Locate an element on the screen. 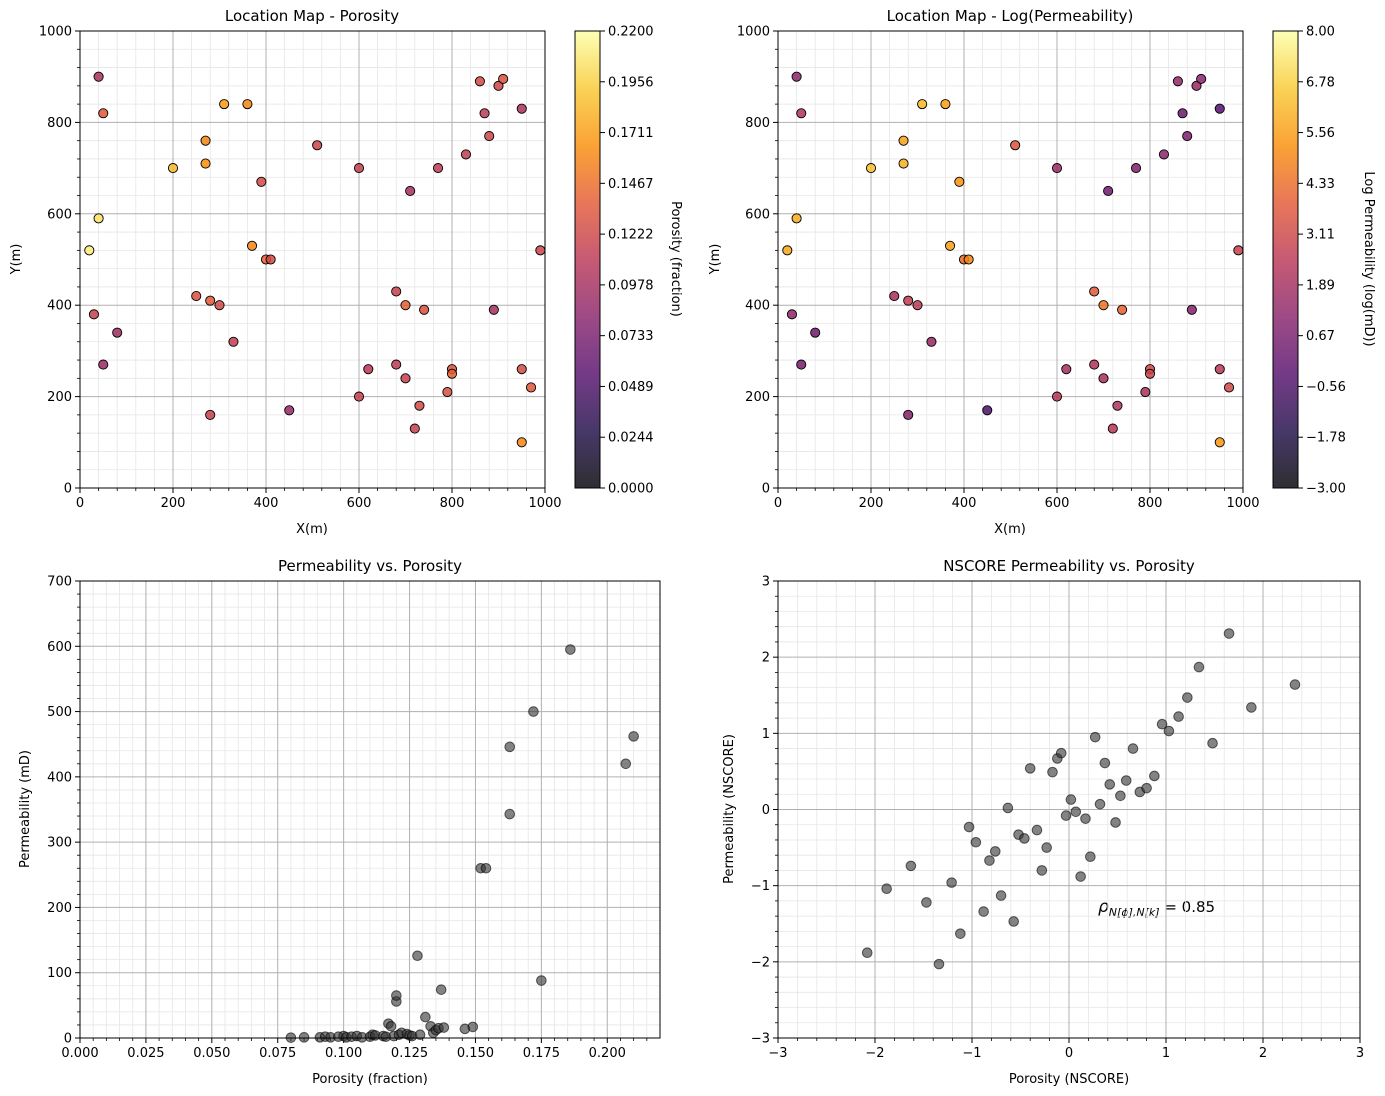 The image size is (1385, 1096). colorbar-tick-label: −0.56 is located at coordinates (1326, 387).